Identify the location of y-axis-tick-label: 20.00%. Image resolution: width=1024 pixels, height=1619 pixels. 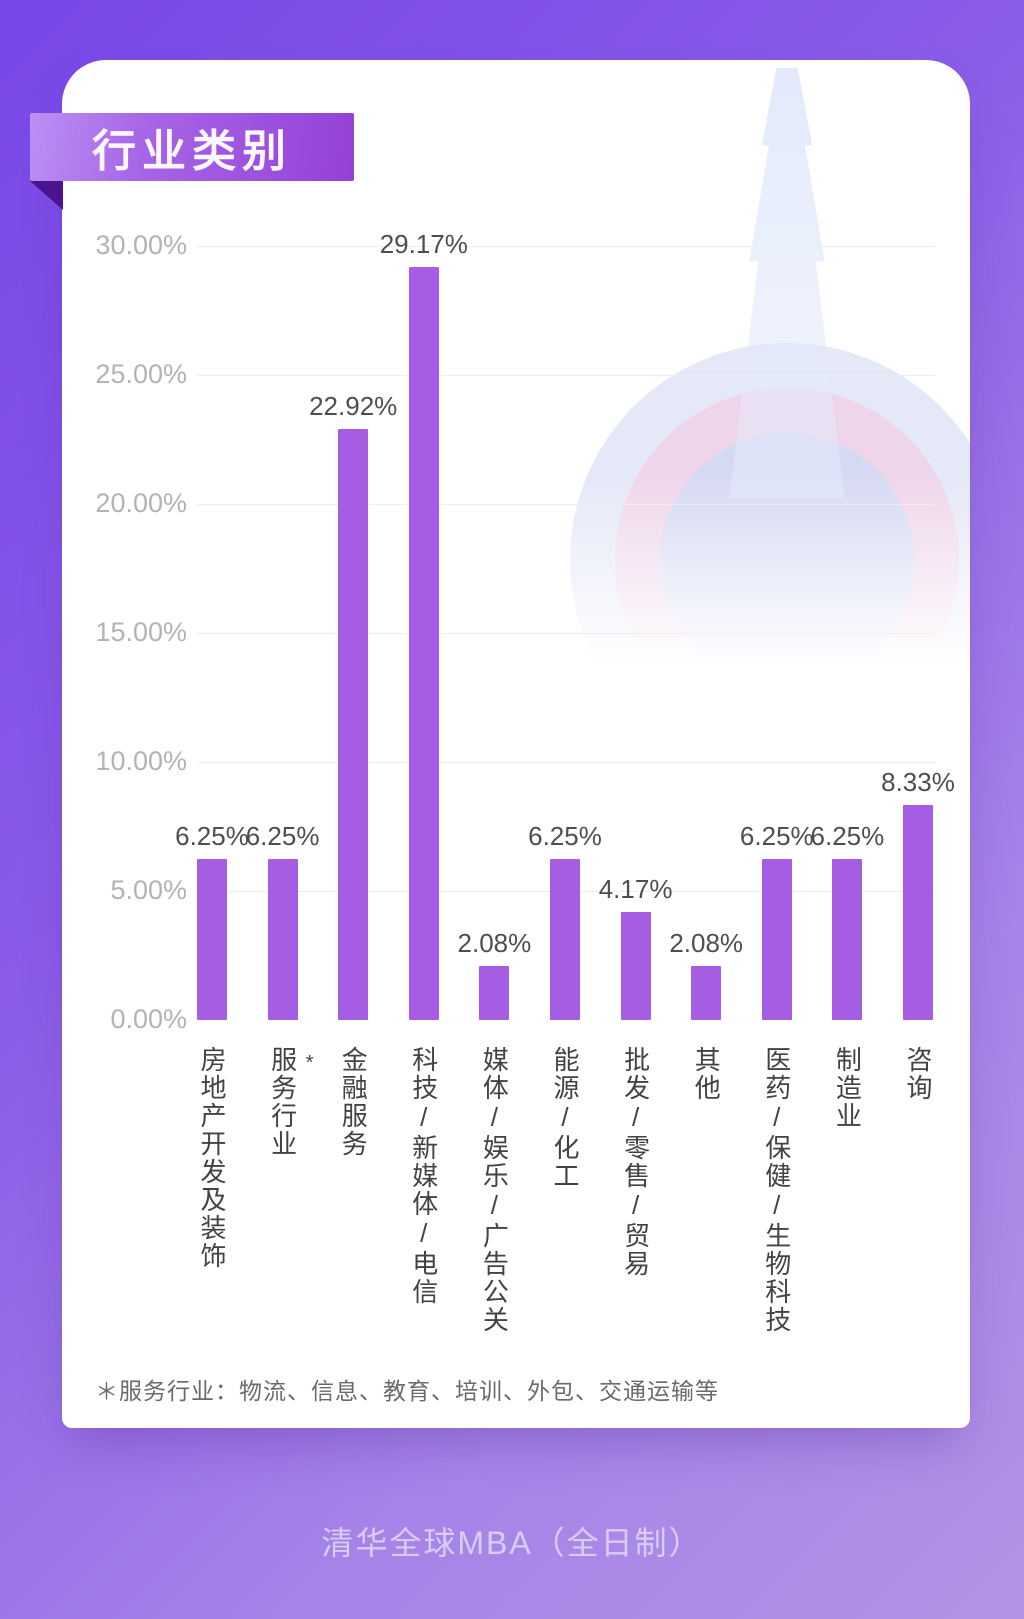
(141, 503).